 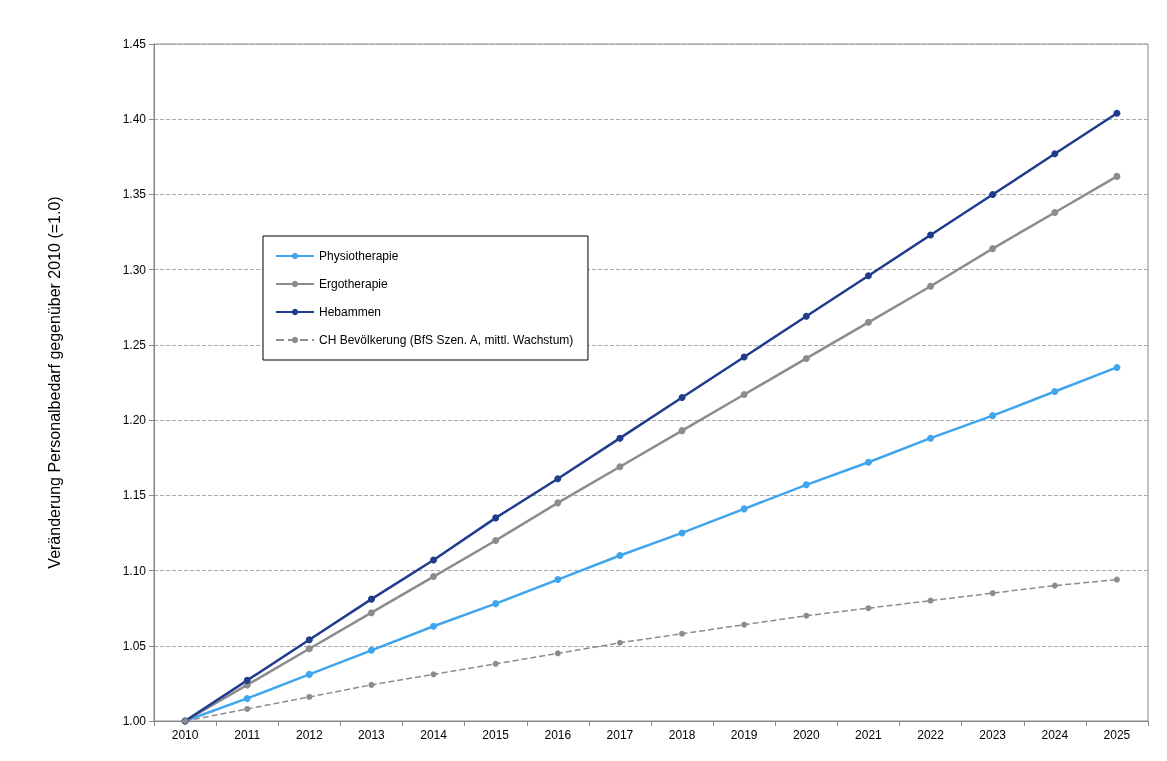 What do you see at coordinates (434, 735) in the screenshot?
I see `x-tick-label: 2014` at bounding box center [434, 735].